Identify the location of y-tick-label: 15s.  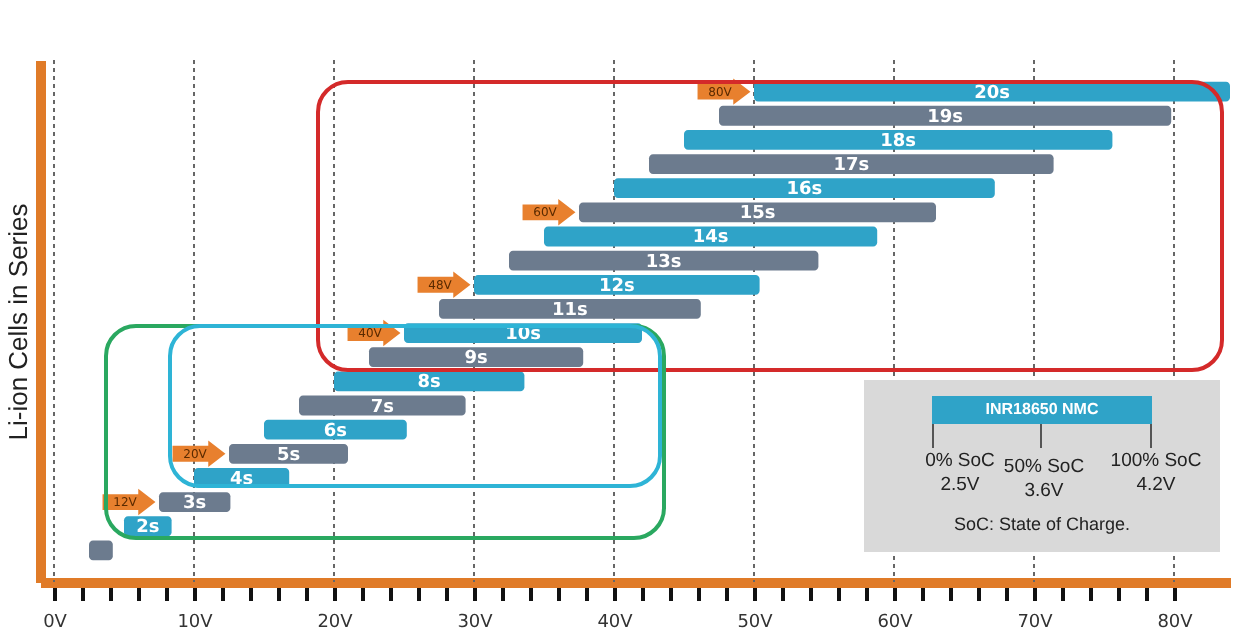
(757, 214).